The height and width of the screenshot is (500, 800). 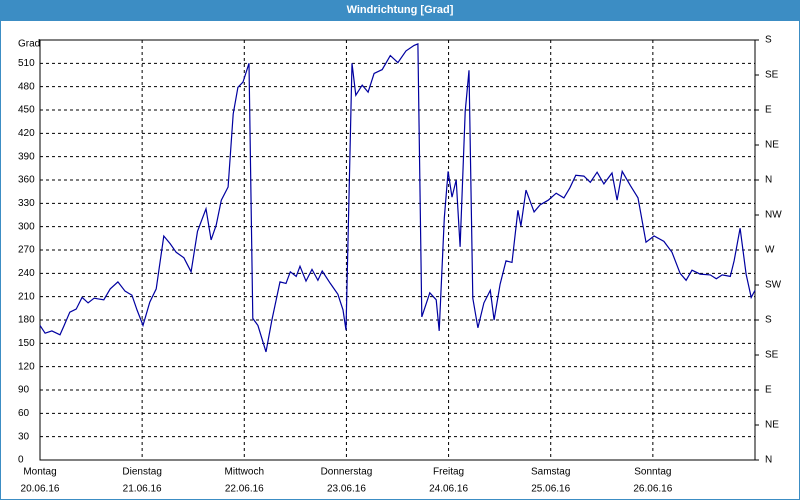 I want to click on y-axis-label: Grad, so click(x=29, y=44).